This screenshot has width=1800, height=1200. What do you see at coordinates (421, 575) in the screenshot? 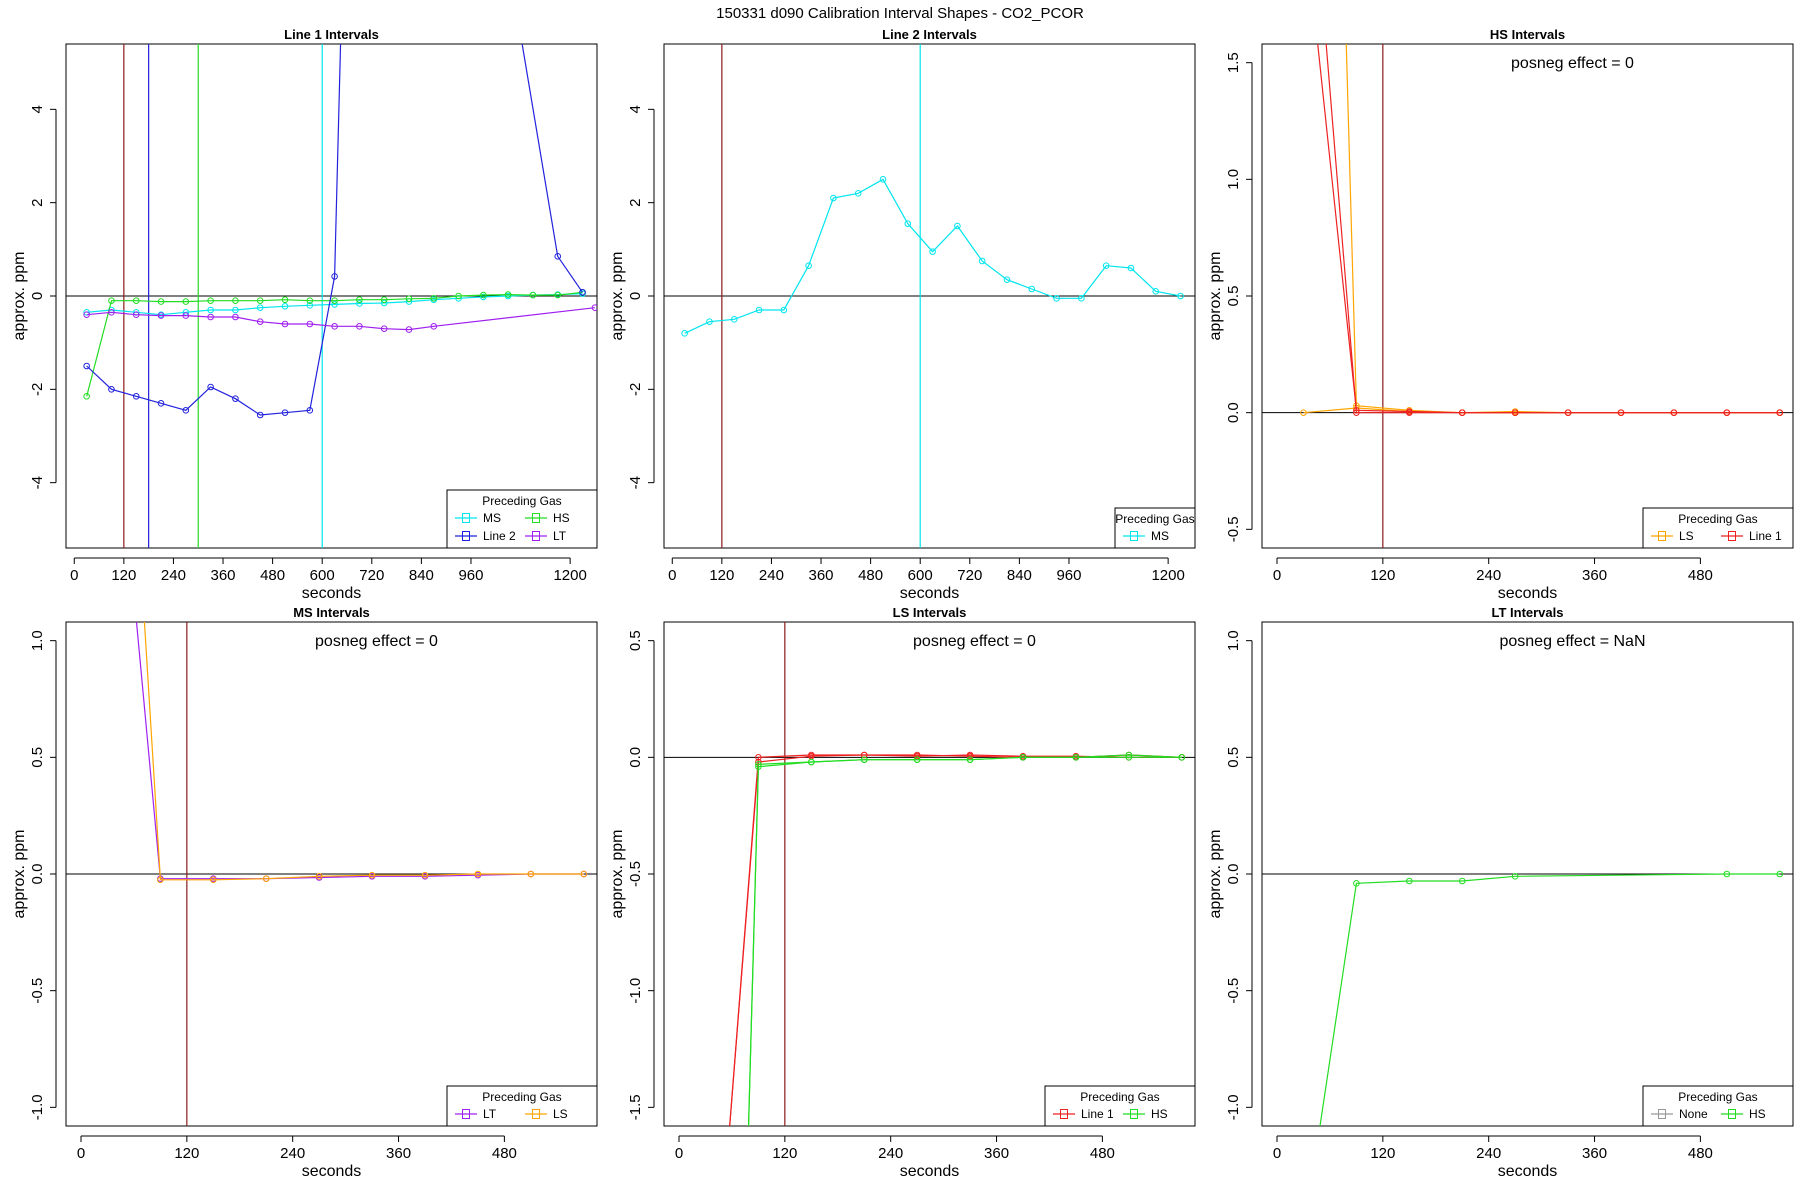
I see `x-tick-label: 840` at bounding box center [421, 575].